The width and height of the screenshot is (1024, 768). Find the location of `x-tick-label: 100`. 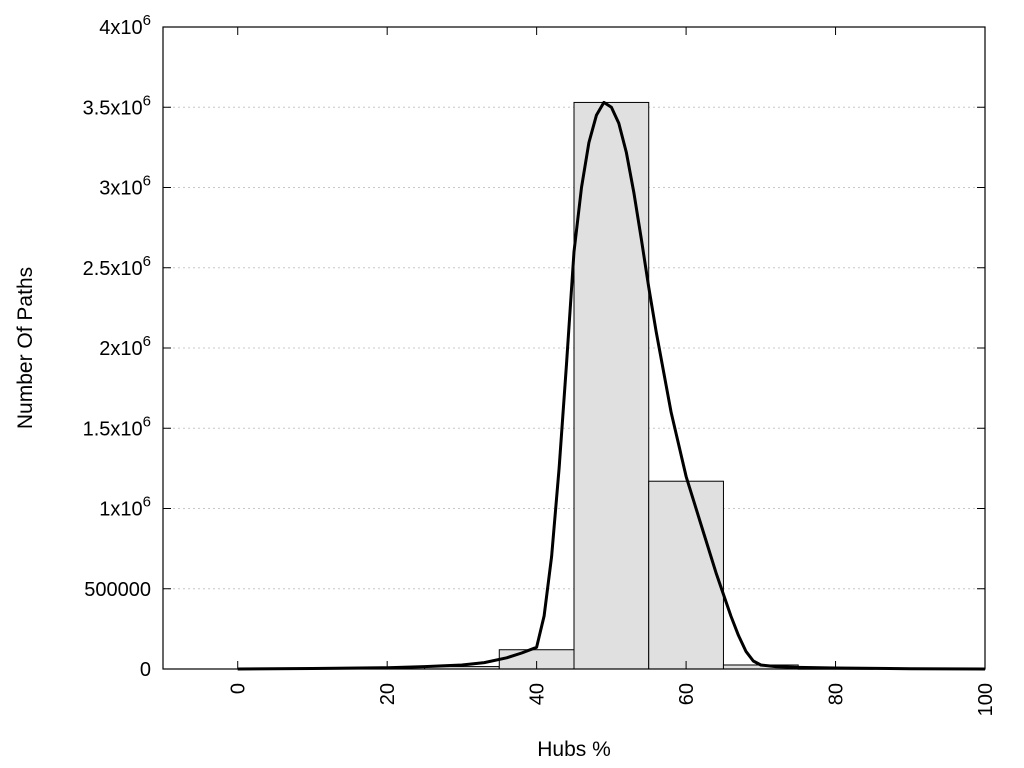

x-tick-label: 100 is located at coordinates (986, 699).